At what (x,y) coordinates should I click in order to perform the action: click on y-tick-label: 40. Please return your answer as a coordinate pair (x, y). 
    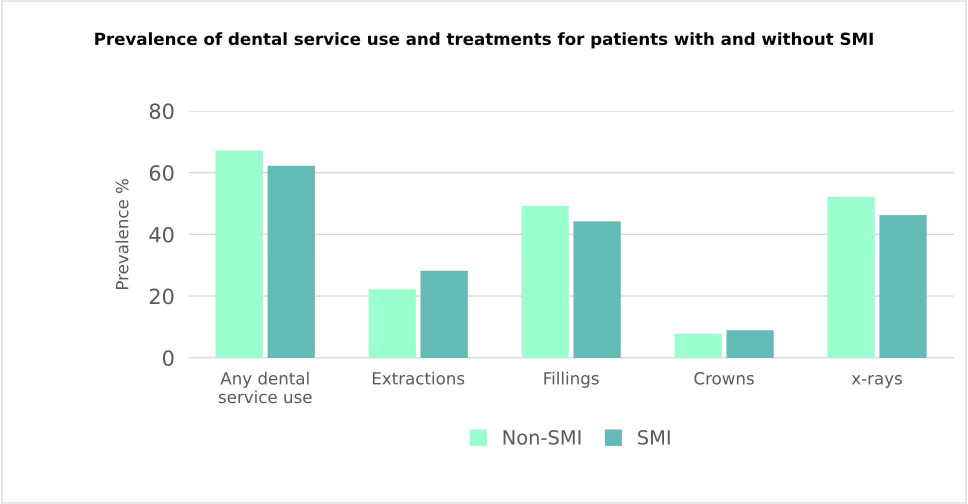
    Looking at the image, I should click on (161, 234).